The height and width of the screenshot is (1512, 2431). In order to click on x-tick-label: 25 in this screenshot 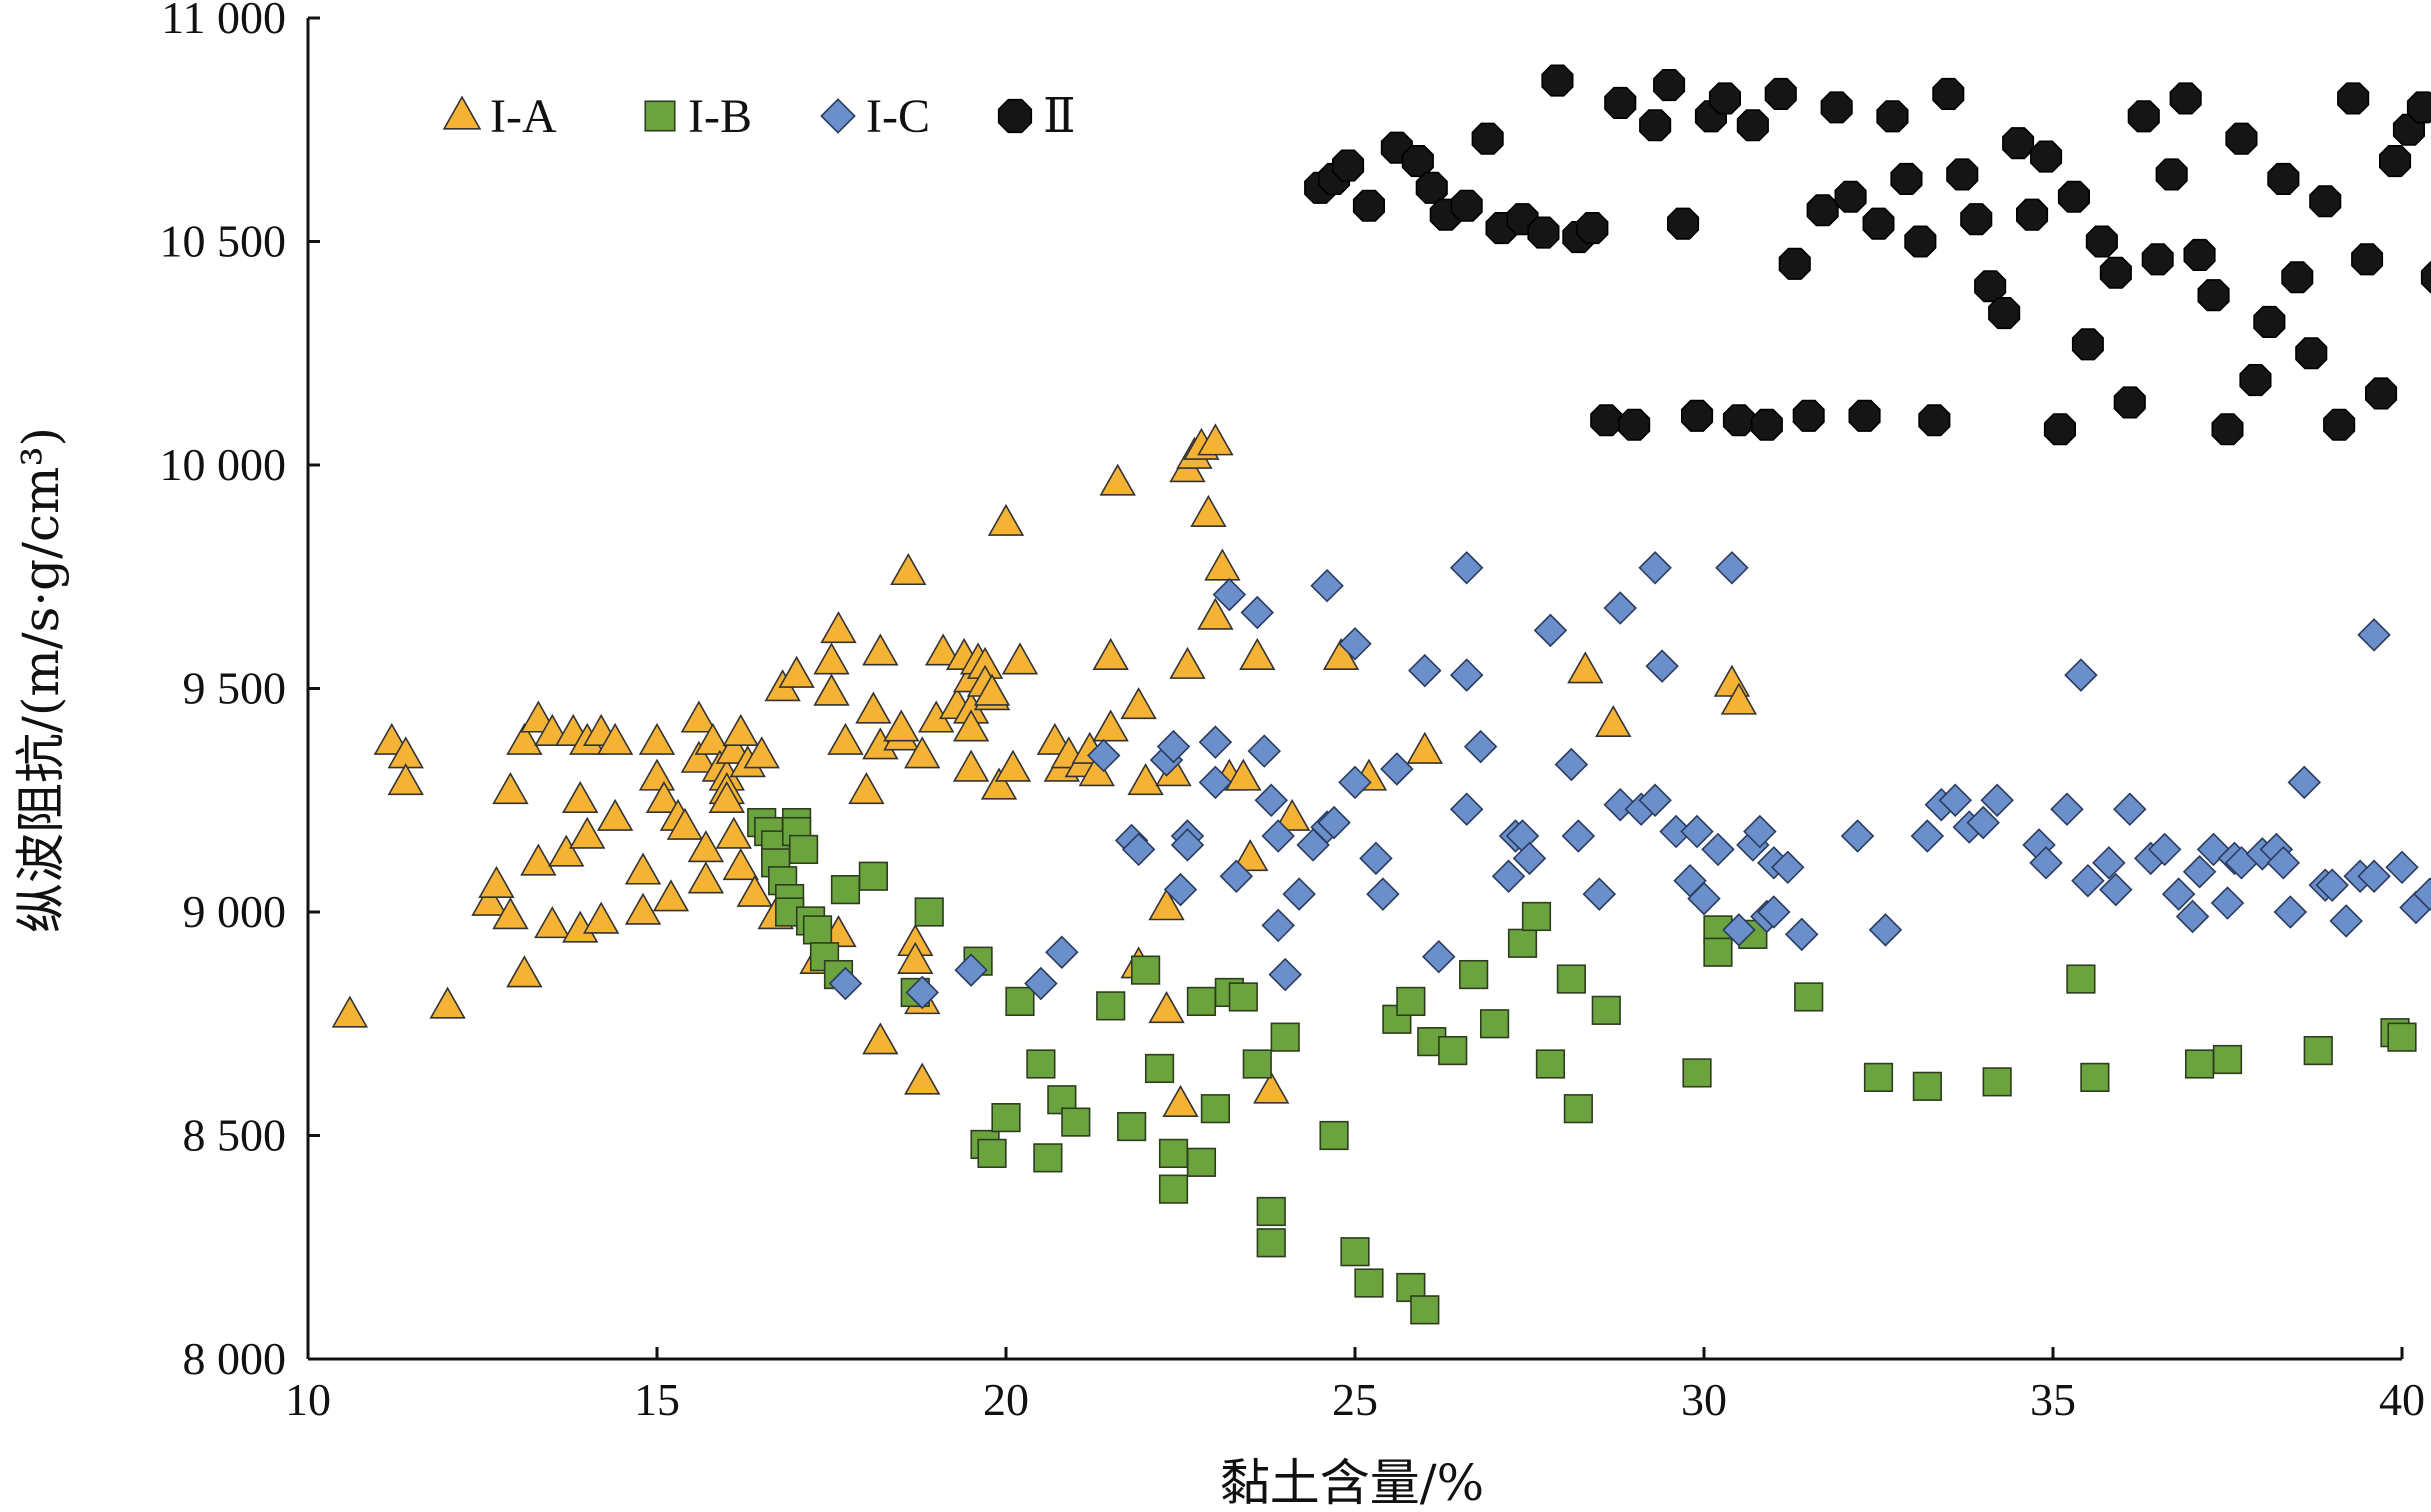, I will do `click(1355, 1399)`.